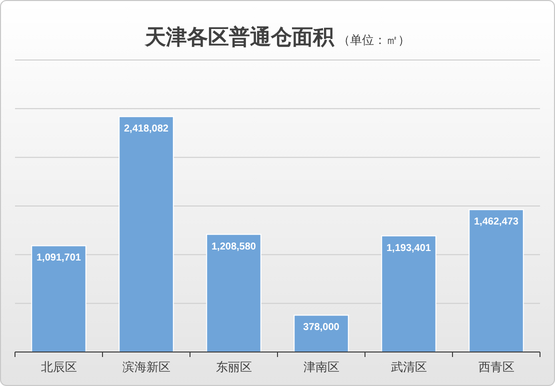 The width and height of the screenshot is (555, 386). I want to click on x-tick-label: 西青区, so click(496, 367).